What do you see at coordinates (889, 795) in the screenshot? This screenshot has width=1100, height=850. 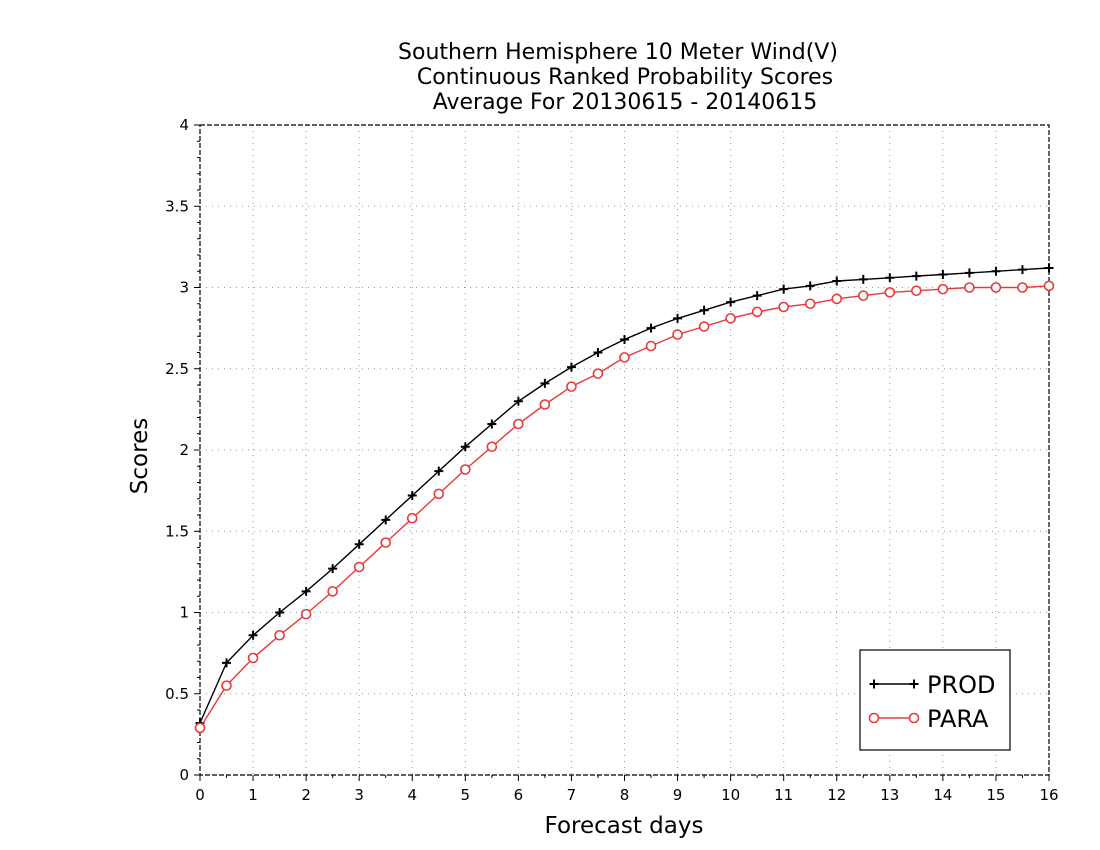 I see `x-tick-label: 13` at bounding box center [889, 795].